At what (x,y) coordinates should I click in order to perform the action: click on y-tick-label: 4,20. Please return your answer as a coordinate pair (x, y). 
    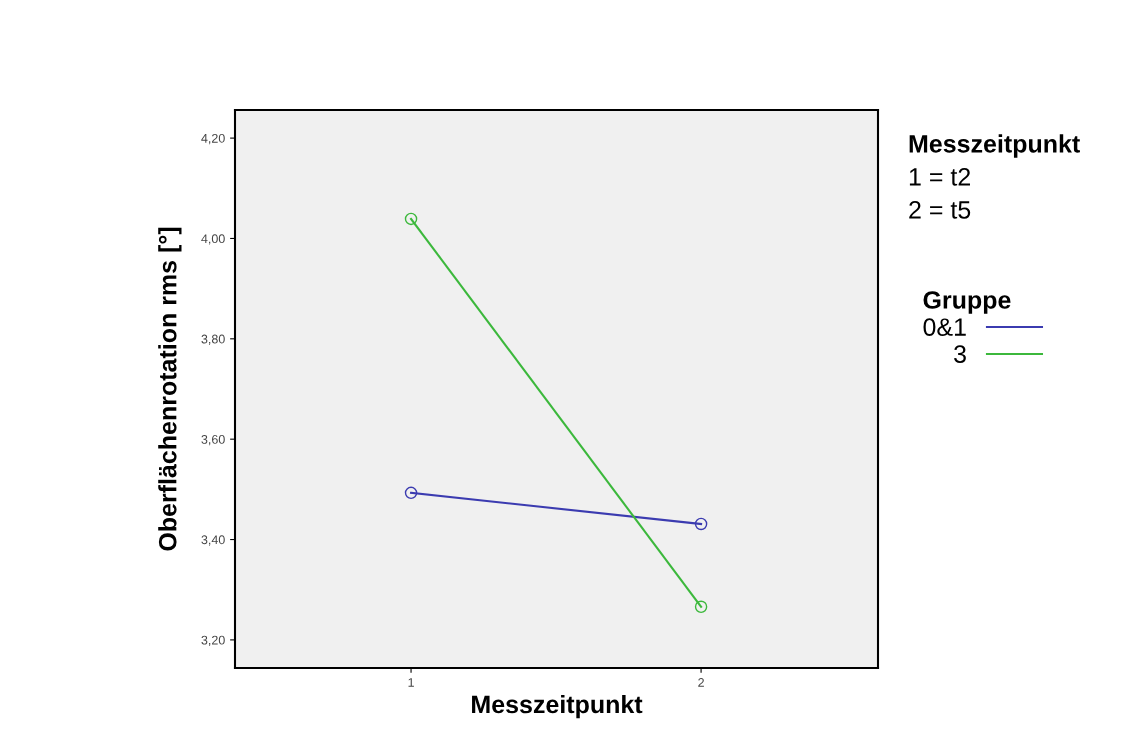
    Looking at the image, I should click on (213, 139).